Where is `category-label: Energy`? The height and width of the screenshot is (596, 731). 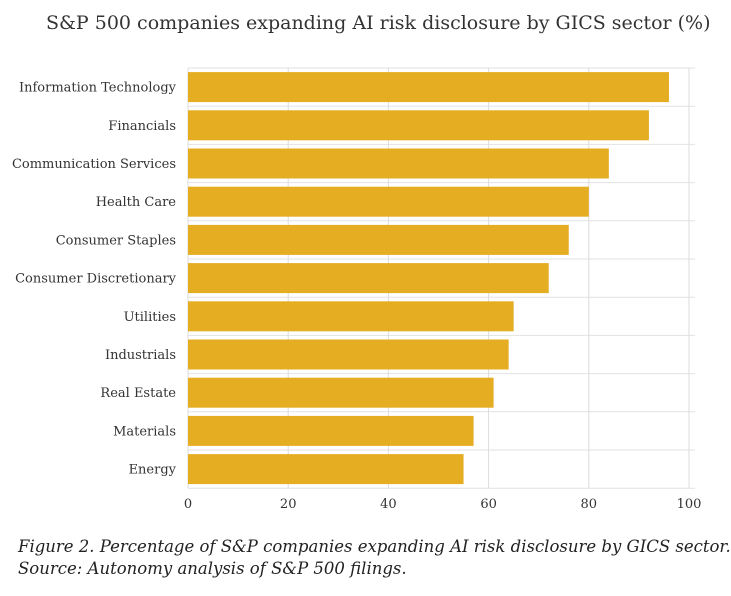 category-label: Energy is located at coordinates (153, 470).